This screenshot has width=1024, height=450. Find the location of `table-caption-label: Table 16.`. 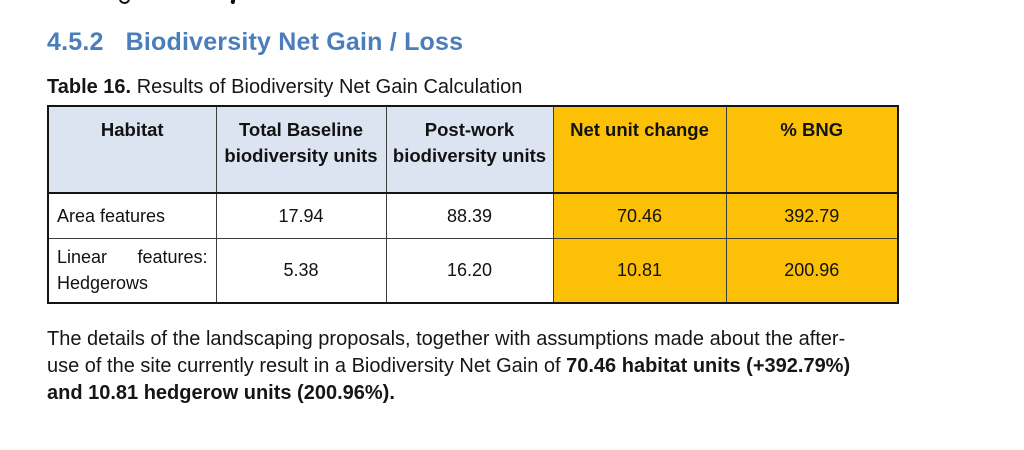

table-caption-label: Table 16. is located at coordinates (89, 87).